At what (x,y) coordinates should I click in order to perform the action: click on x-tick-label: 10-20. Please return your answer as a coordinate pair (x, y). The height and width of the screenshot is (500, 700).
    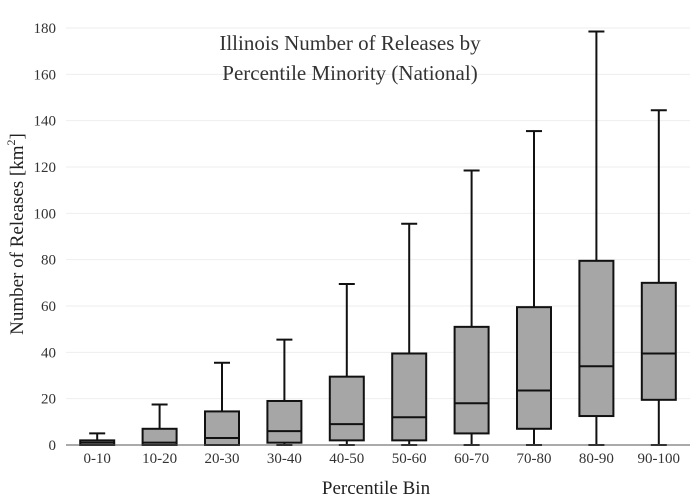
    Looking at the image, I should click on (159, 459).